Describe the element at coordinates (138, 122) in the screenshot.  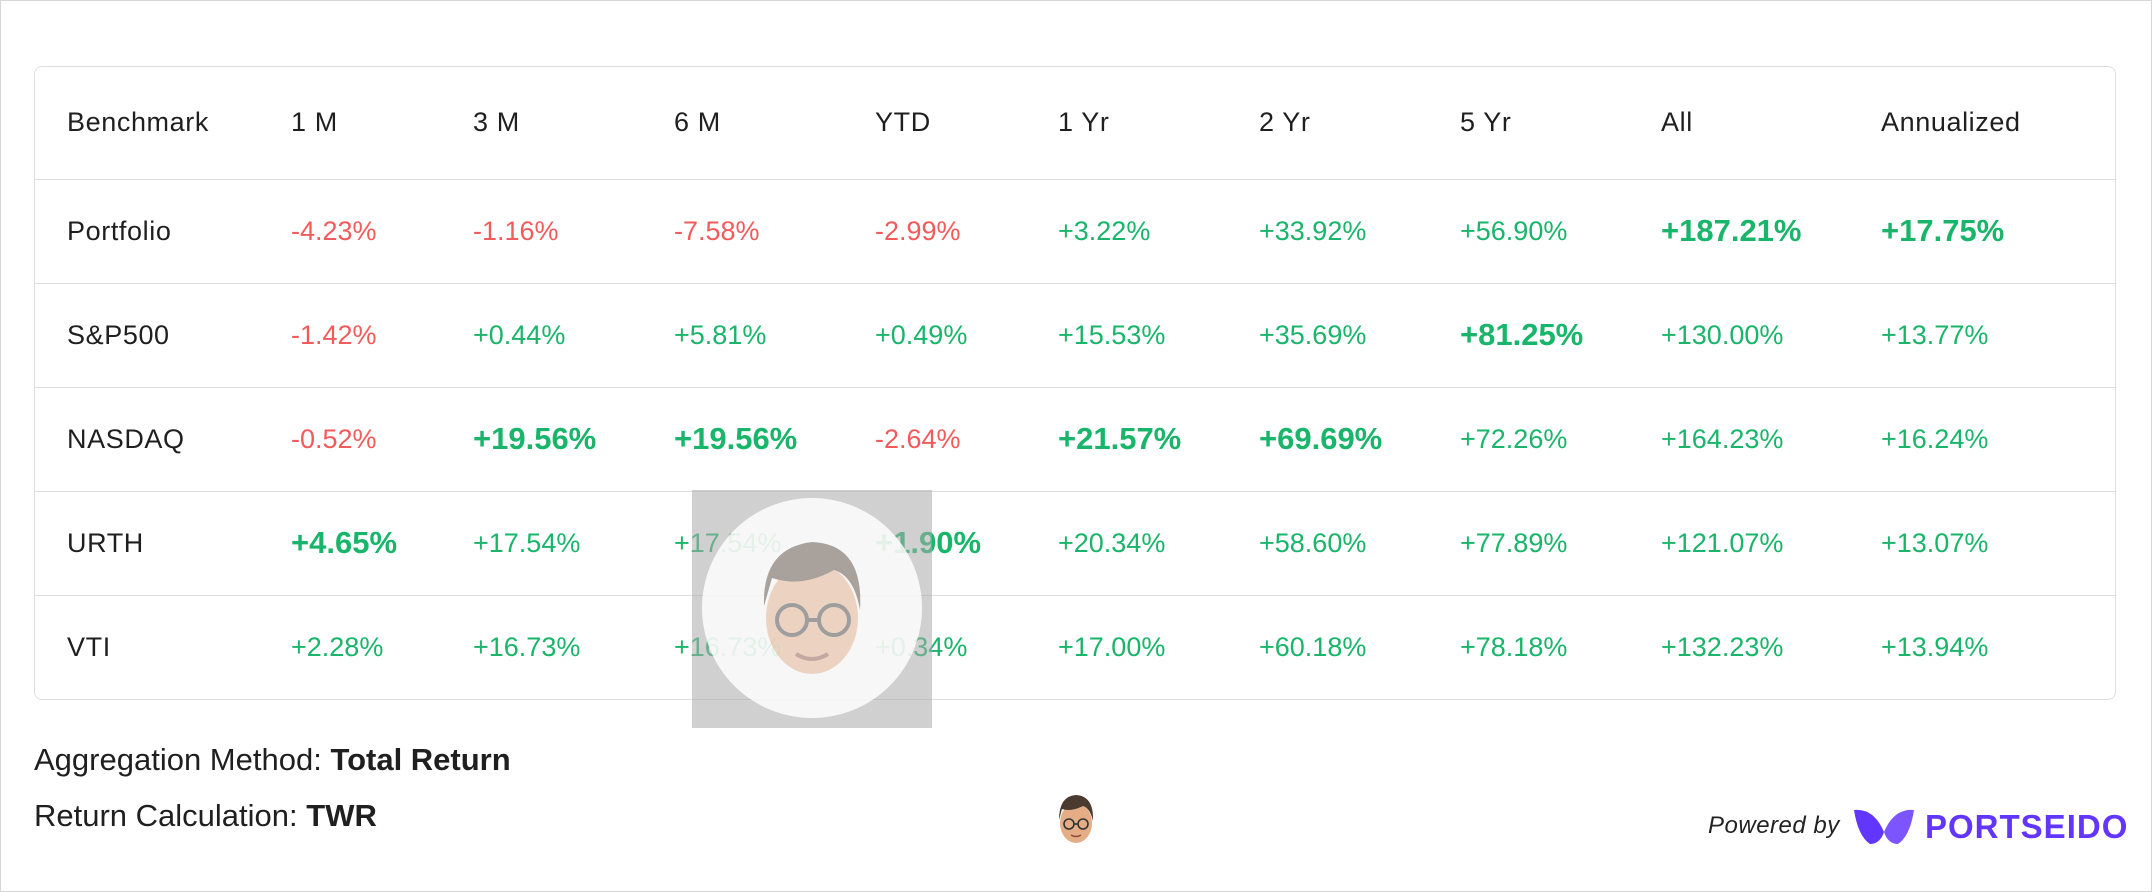
I see `column-header-benchmark: Benchmark` at that location.